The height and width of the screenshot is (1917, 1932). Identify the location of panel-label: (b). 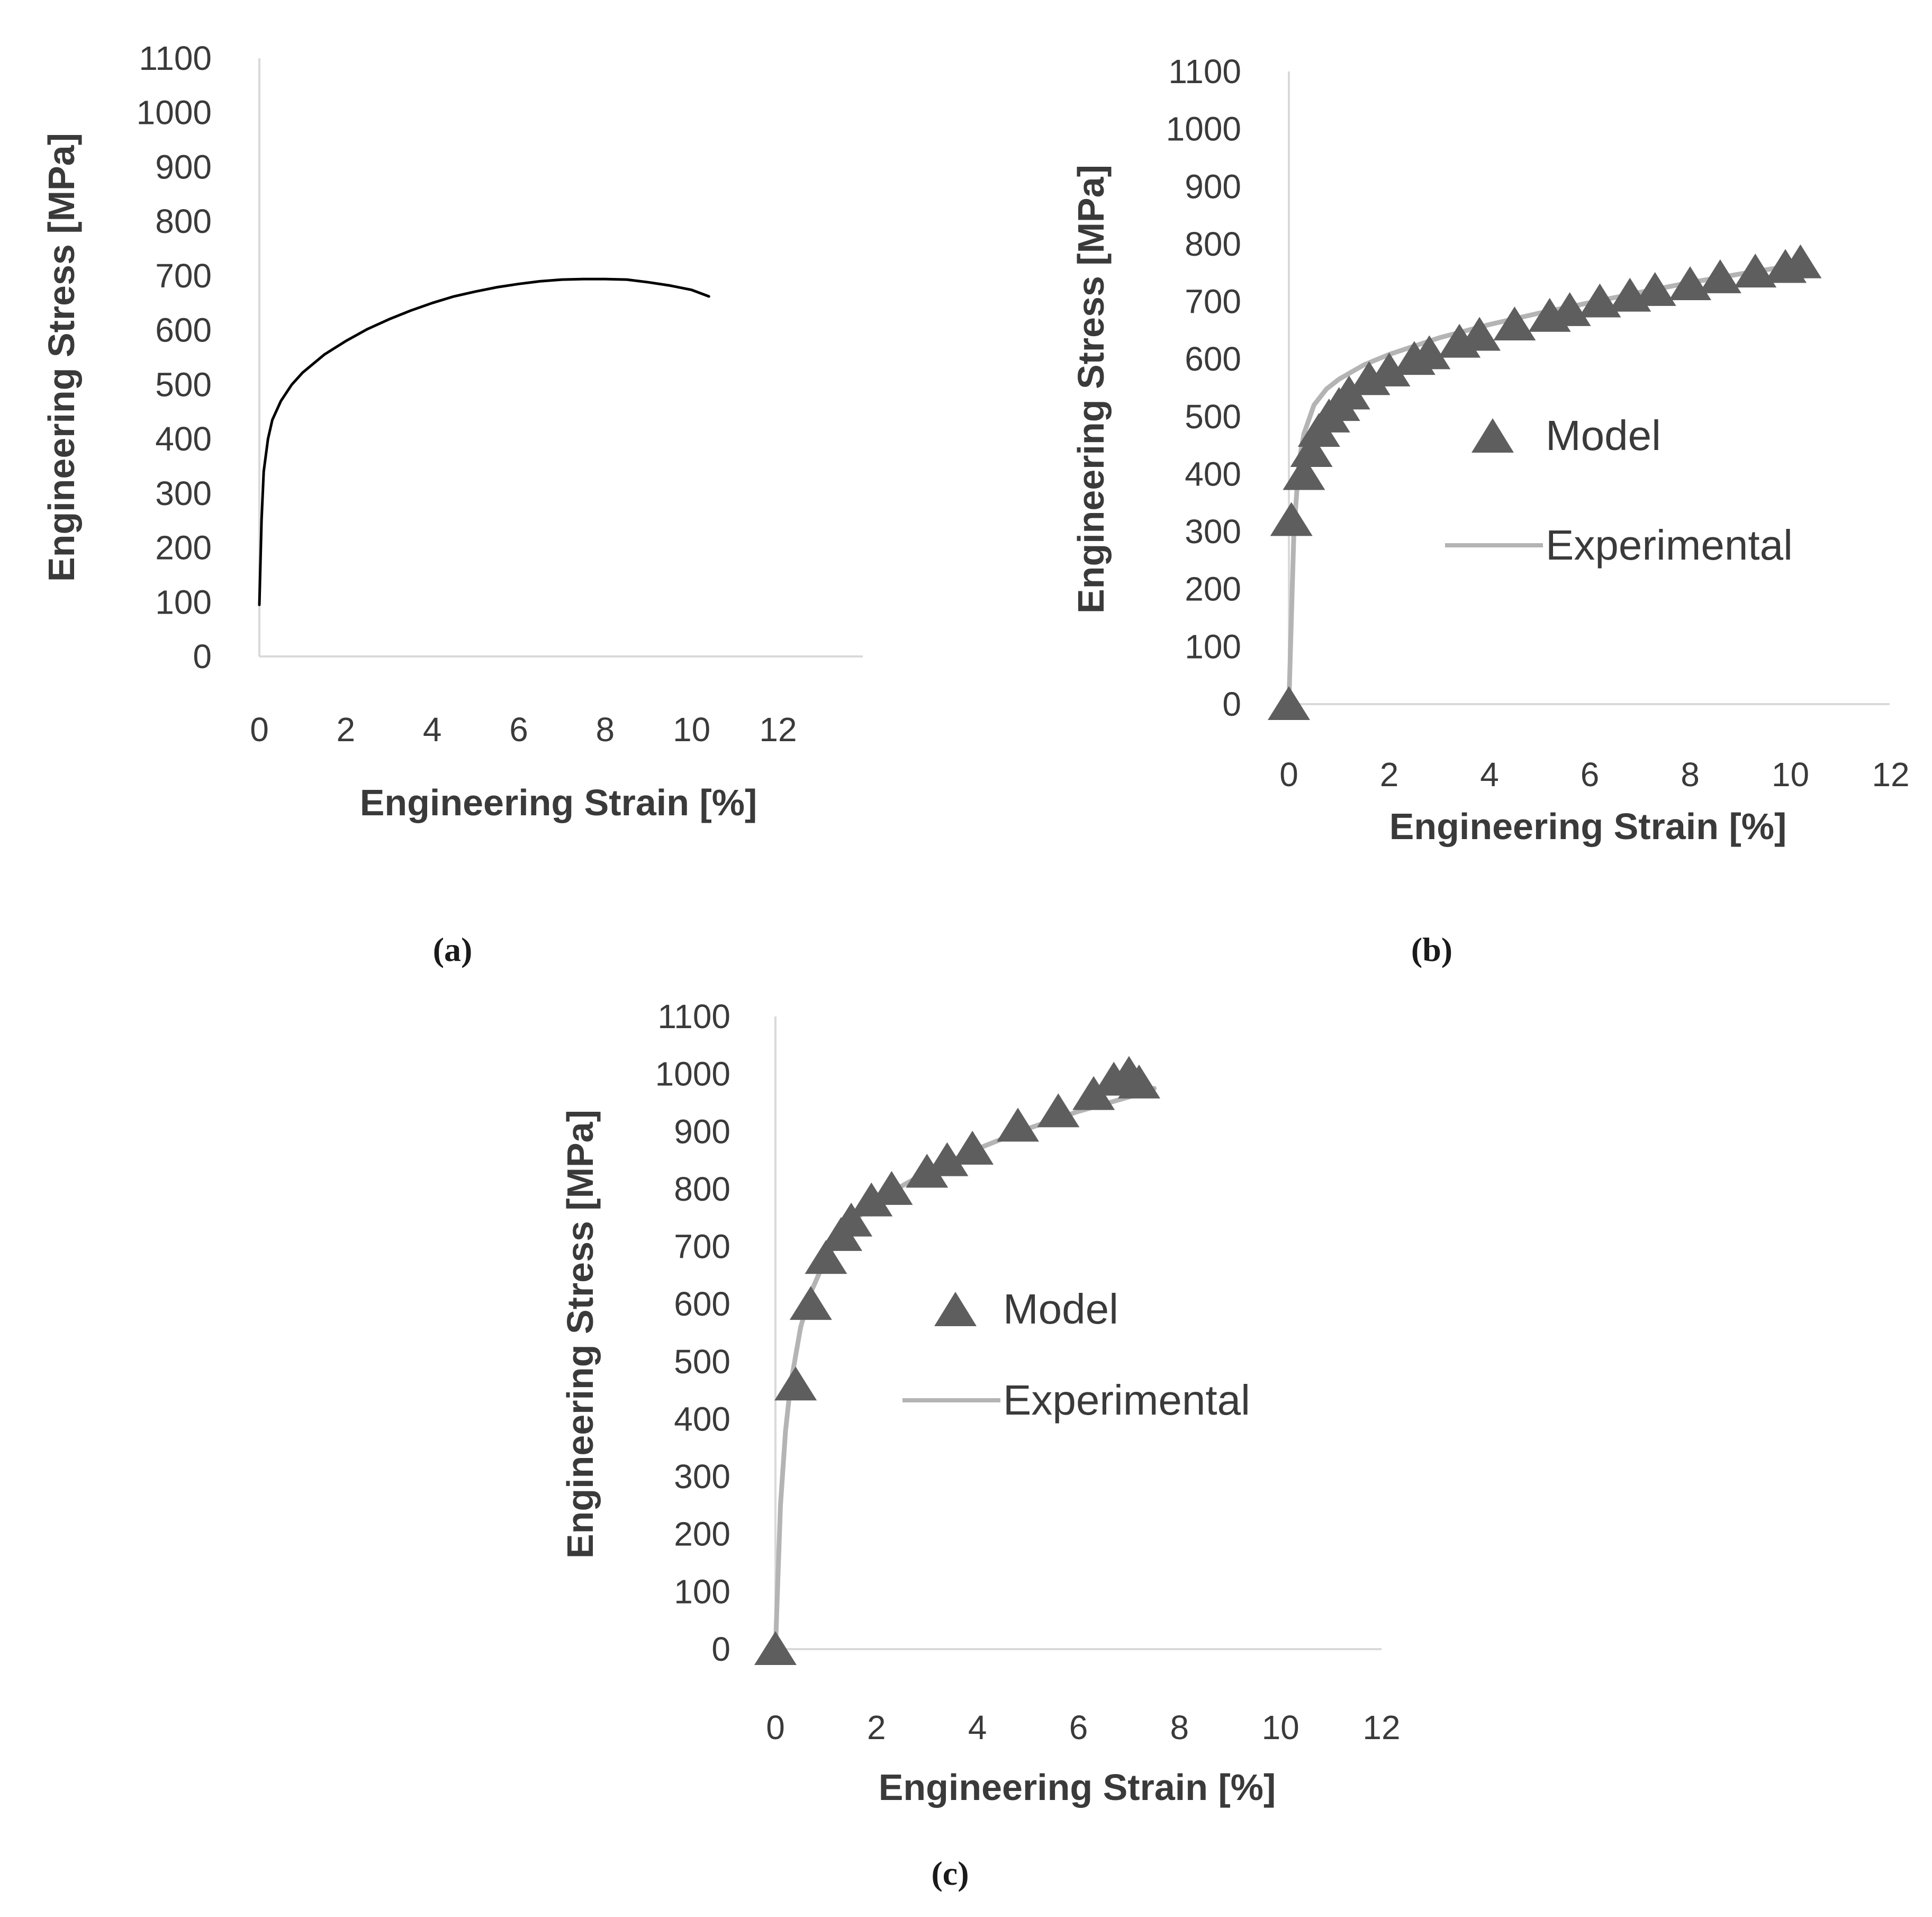
(1431, 949).